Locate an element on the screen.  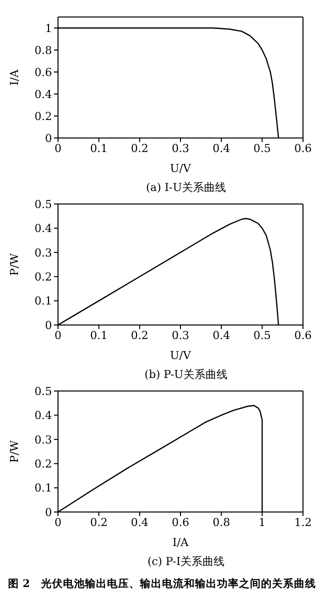
text: (c) P-I关系曲线 is located at coordinates (186, 561).